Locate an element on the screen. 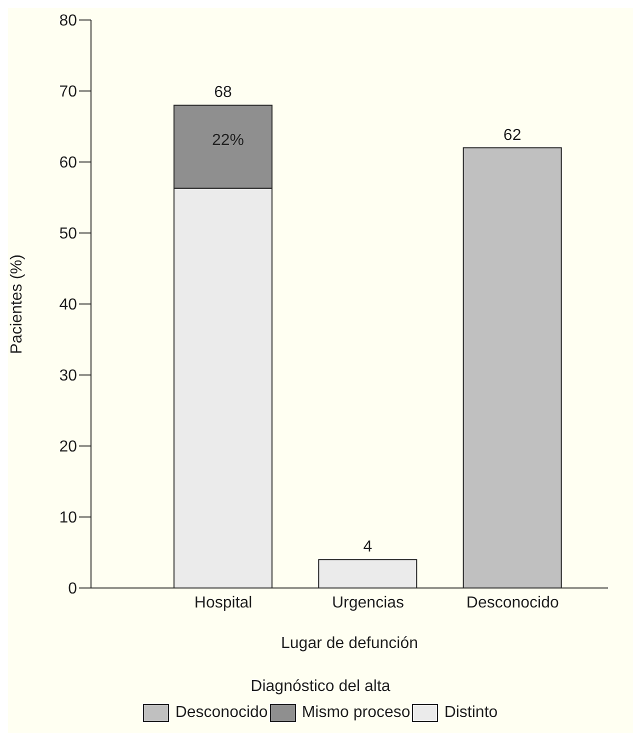  legend-label: Mismo proceso is located at coordinates (355, 713).